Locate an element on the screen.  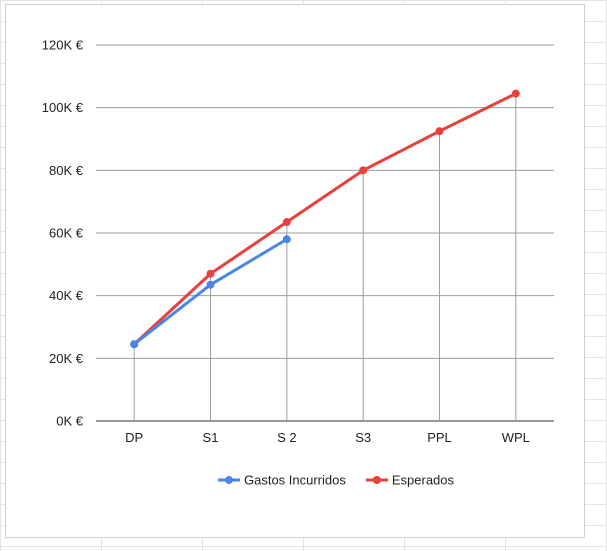
y-tick-label: 40K € is located at coordinates (66, 295).